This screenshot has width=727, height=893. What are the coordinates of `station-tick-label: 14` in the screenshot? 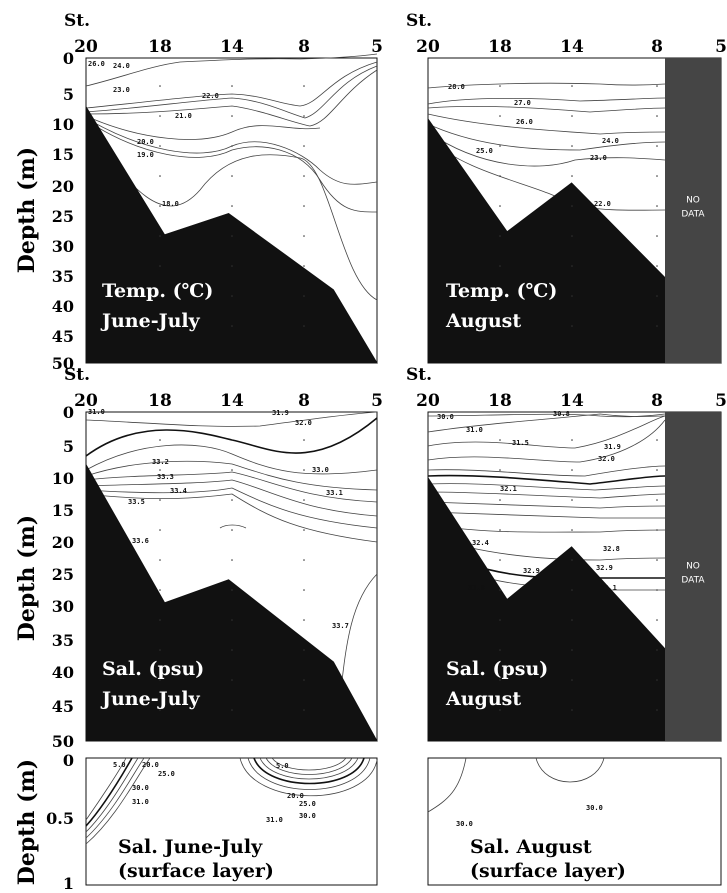 It's located at (232, 47).